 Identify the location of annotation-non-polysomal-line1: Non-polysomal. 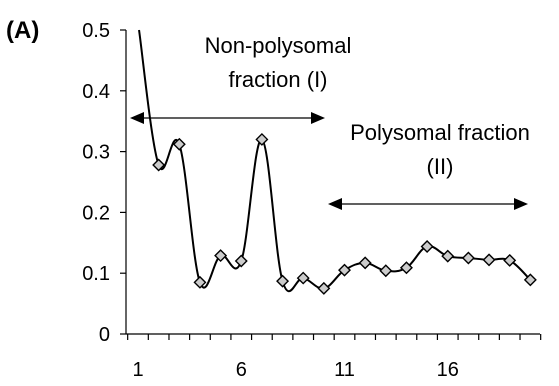
(278, 45).